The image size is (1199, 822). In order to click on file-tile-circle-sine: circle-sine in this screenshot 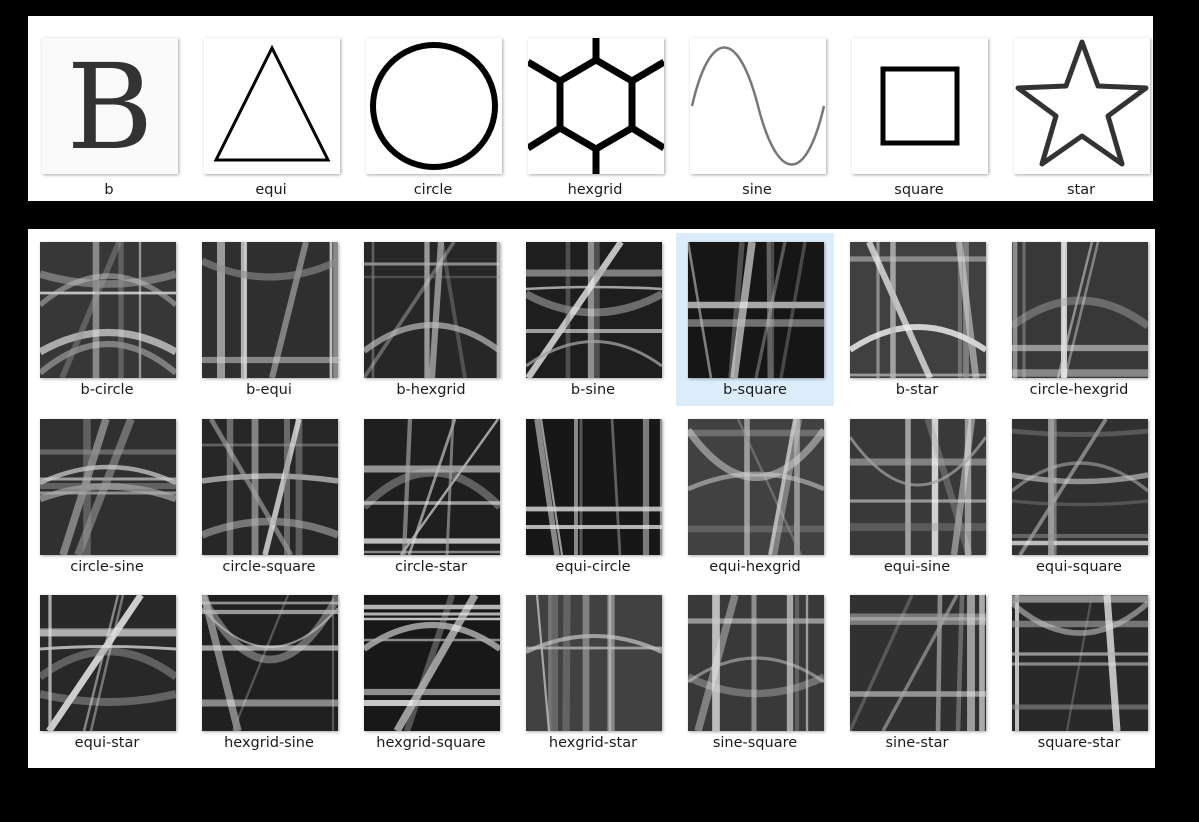, I will do `click(107, 496)`.